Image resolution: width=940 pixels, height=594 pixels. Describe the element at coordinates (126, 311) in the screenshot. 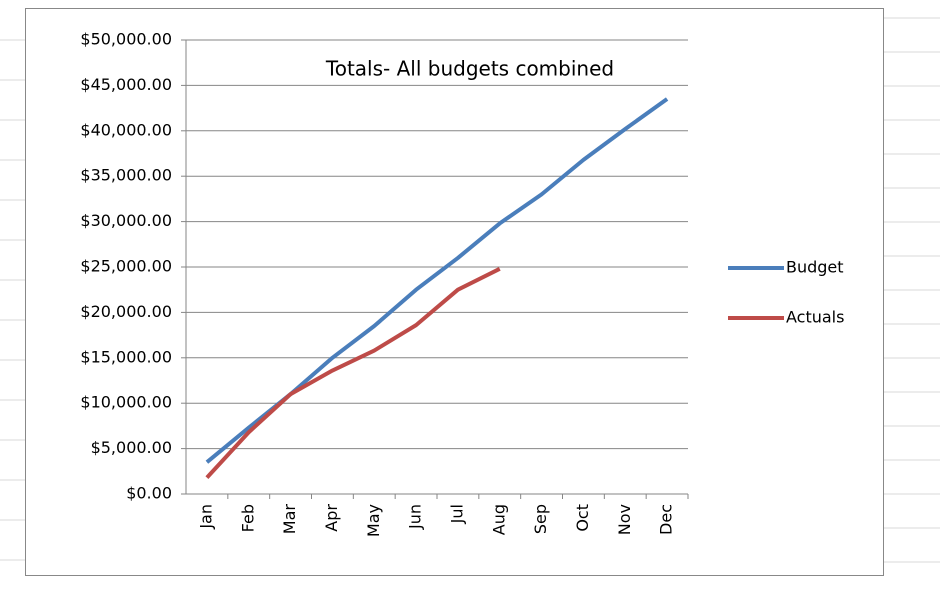

I see `y-tick-label: $20,000.00` at that location.